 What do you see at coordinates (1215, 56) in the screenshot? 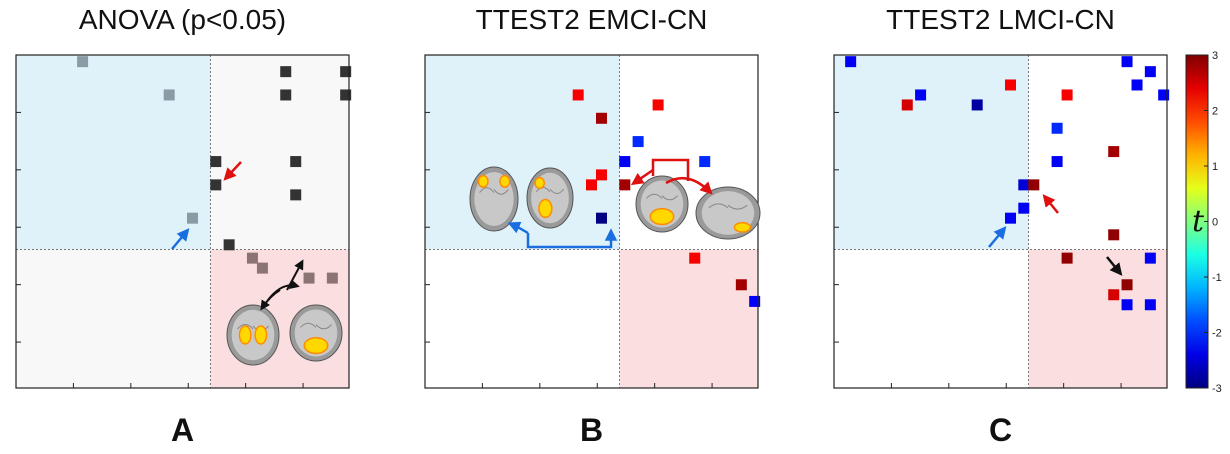
I see `colorbar-tick-label-0: 3` at bounding box center [1215, 56].